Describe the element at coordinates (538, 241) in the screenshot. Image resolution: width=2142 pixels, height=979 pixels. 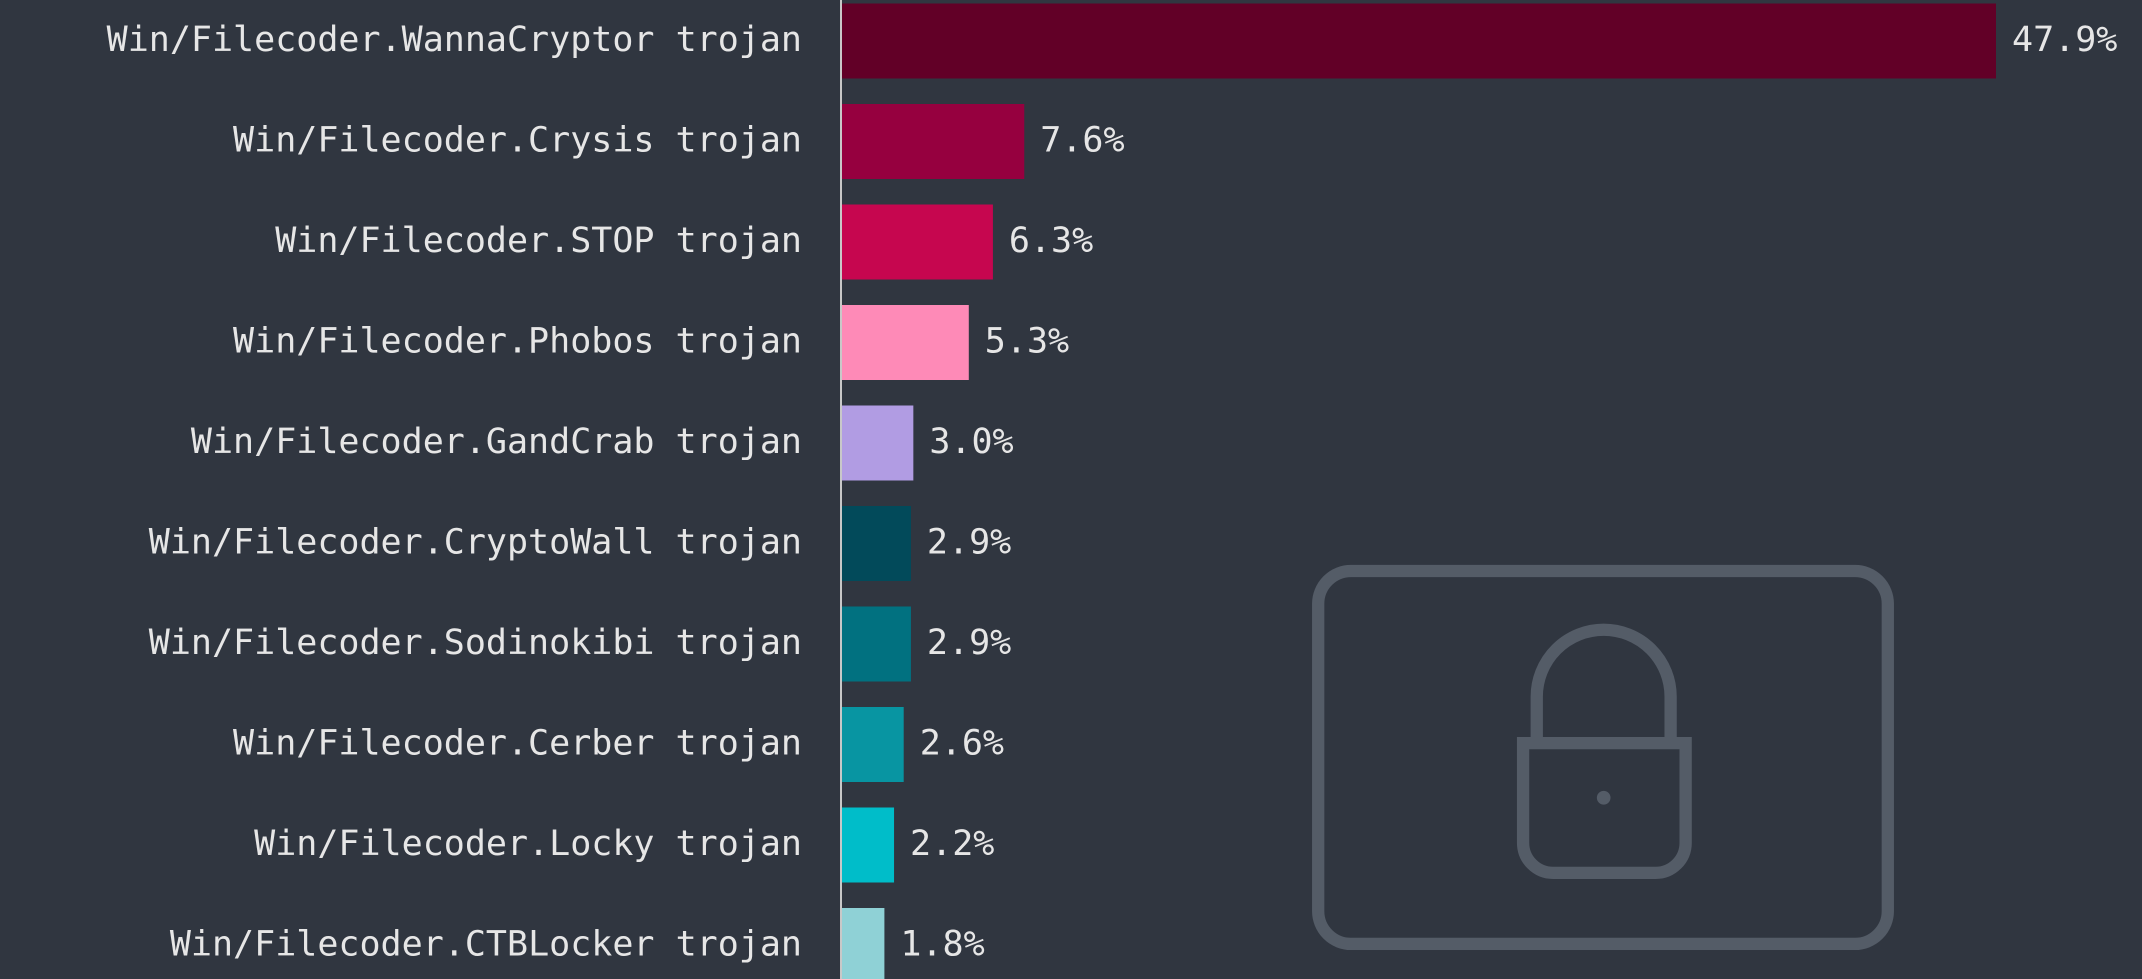
I see `category-label: Win/Filecoder.STOP trojan` at that location.